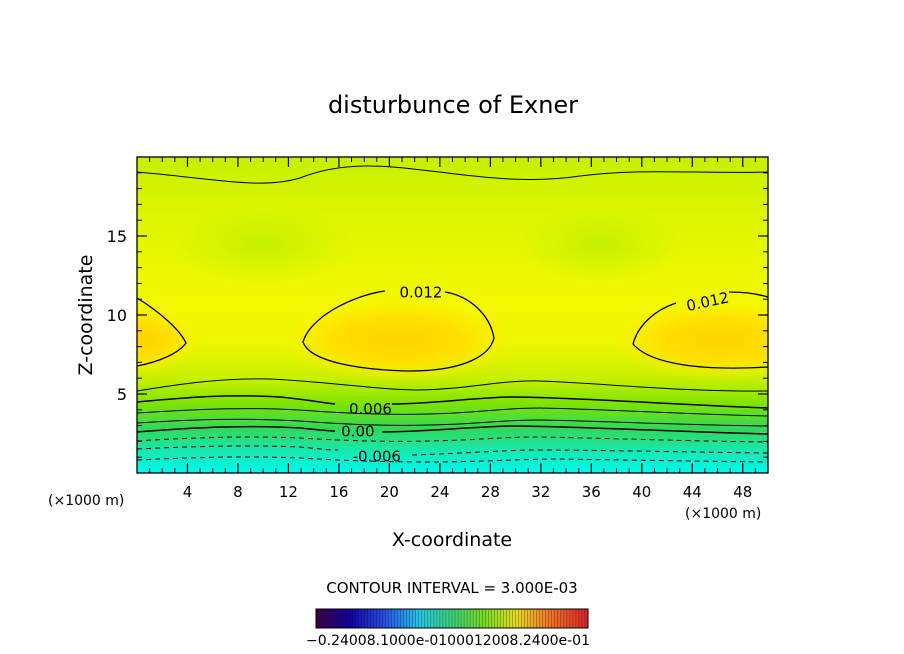 This screenshot has width=904, height=654. I want to click on colorbar, so click(452, 618).